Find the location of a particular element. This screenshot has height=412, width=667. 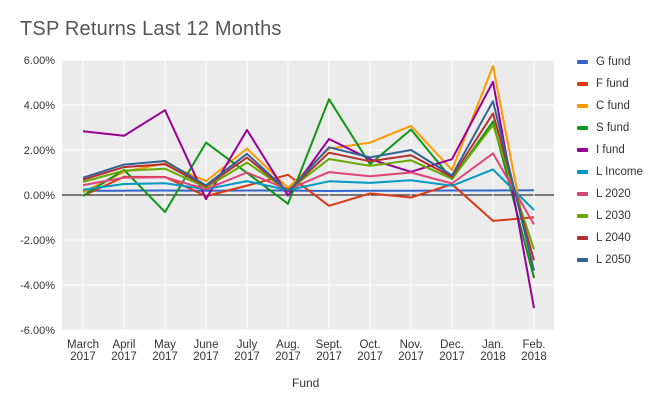

y-tick-label: 2.00% is located at coordinates (39, 151).